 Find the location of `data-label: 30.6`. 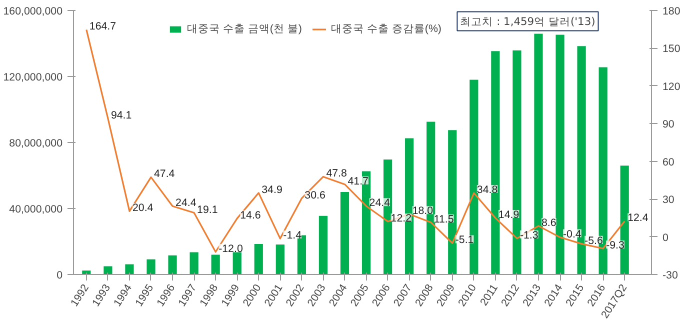

data-label: 30.6 is located at coordinates (315, 195).